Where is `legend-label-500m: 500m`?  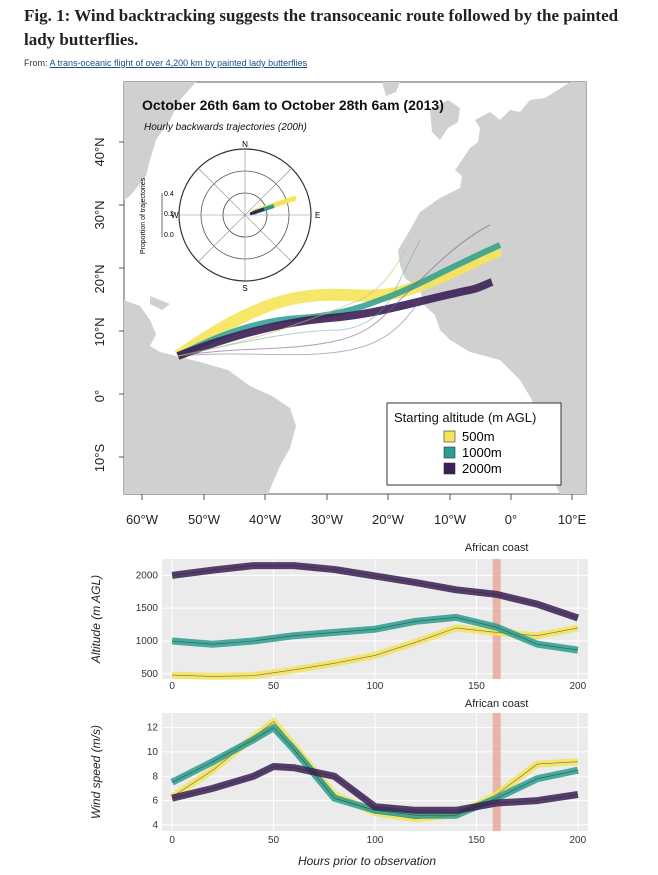
legend-label-500m: 500m is located at coordinates (478, 436).